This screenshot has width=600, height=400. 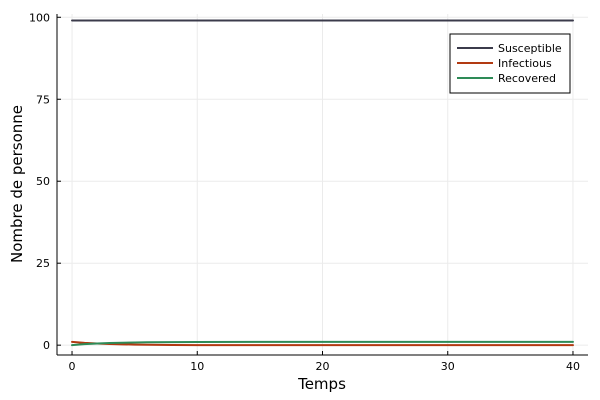 What do you see at coordinates (530, 48) in the screenshot?
I see `legend-label-susceptible: Susceptible` at bounding box center [530, 48].